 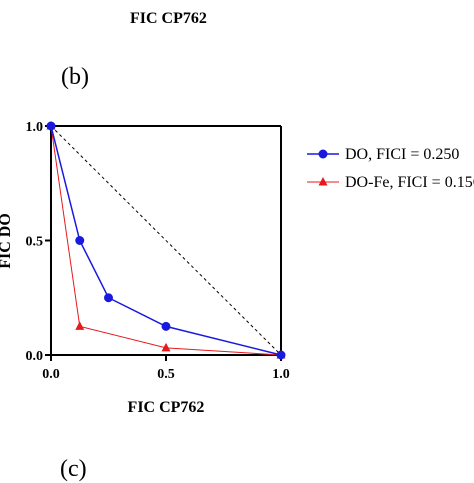 I want to click on y-tick-label: 0.5, so click(x=35, y=242).